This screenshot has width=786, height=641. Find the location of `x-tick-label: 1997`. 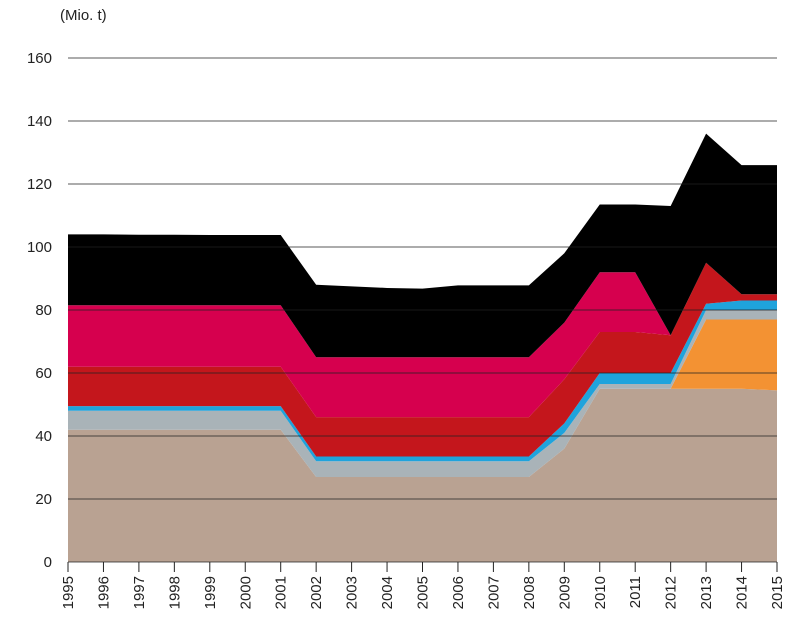

x-tick-label: 1997 is located at coordinates (139, 592).